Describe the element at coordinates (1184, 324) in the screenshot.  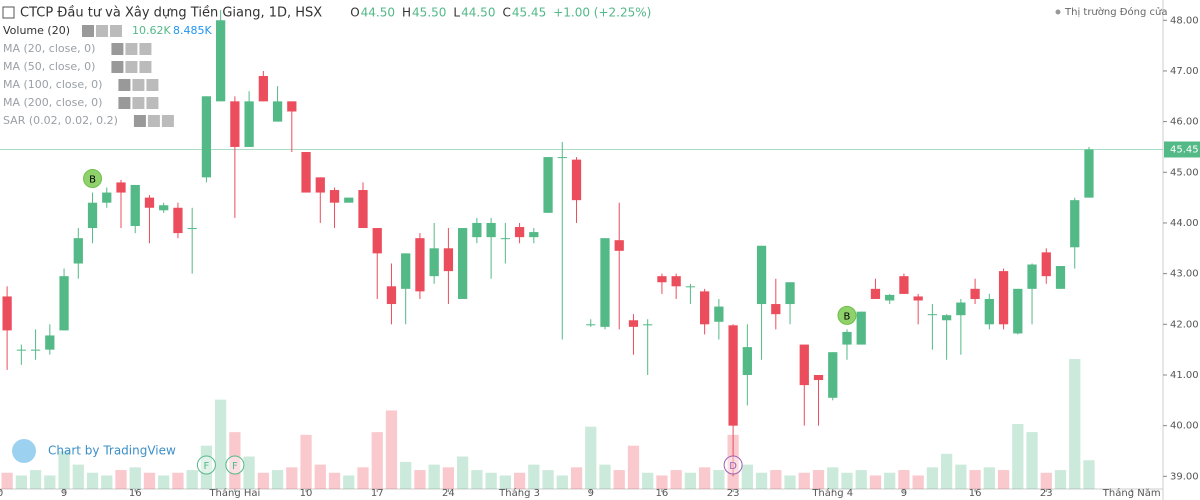
I see `y-tick-label: 42.00` at that location.